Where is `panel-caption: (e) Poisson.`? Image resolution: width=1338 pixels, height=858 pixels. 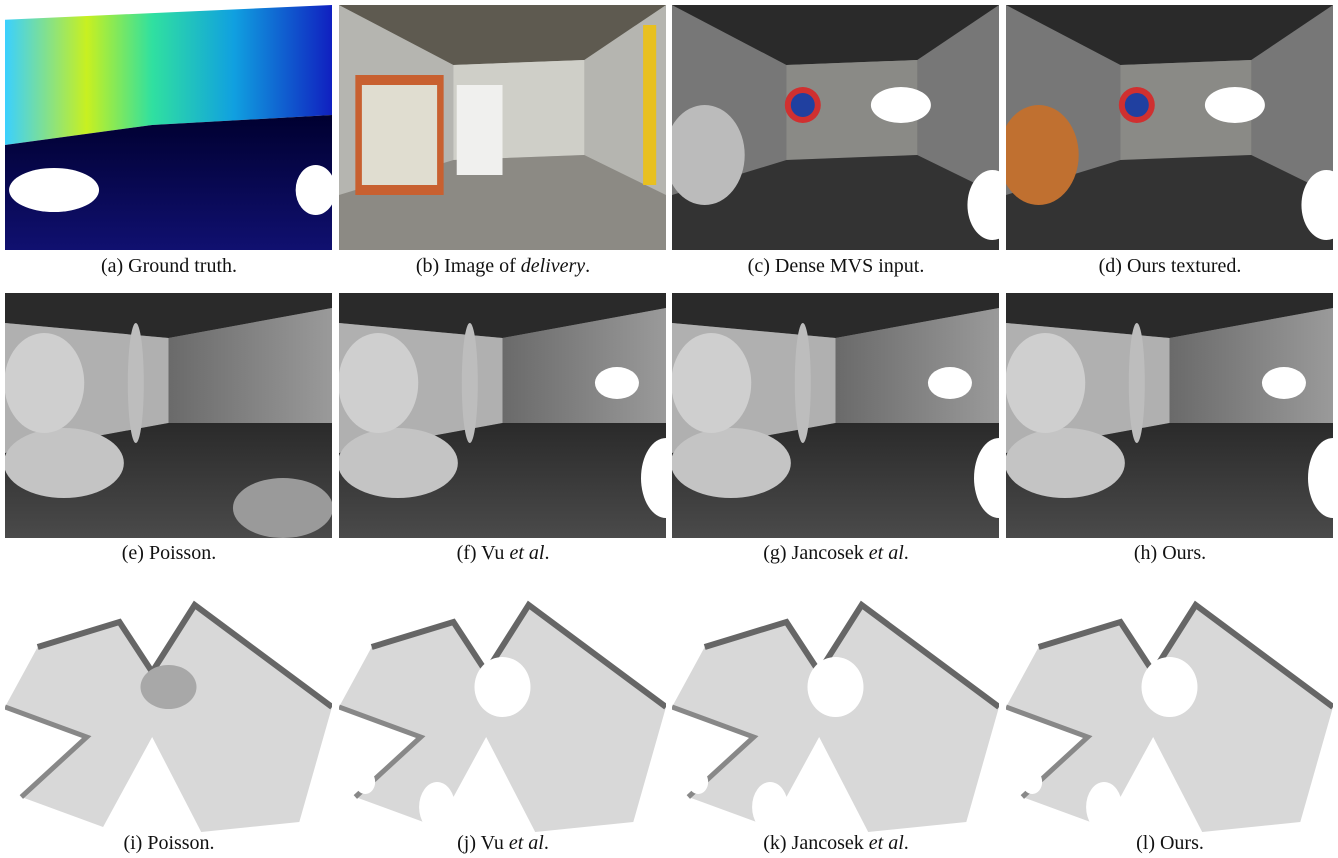
panel-caption: (e) Poisson. is located at coordinates (169, 553).